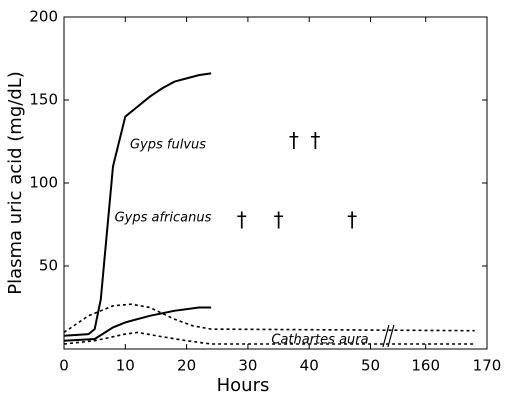  Describe the element at coordinates (425, 366) in the screenshot. I see `x-tick-label: 160` at that location.